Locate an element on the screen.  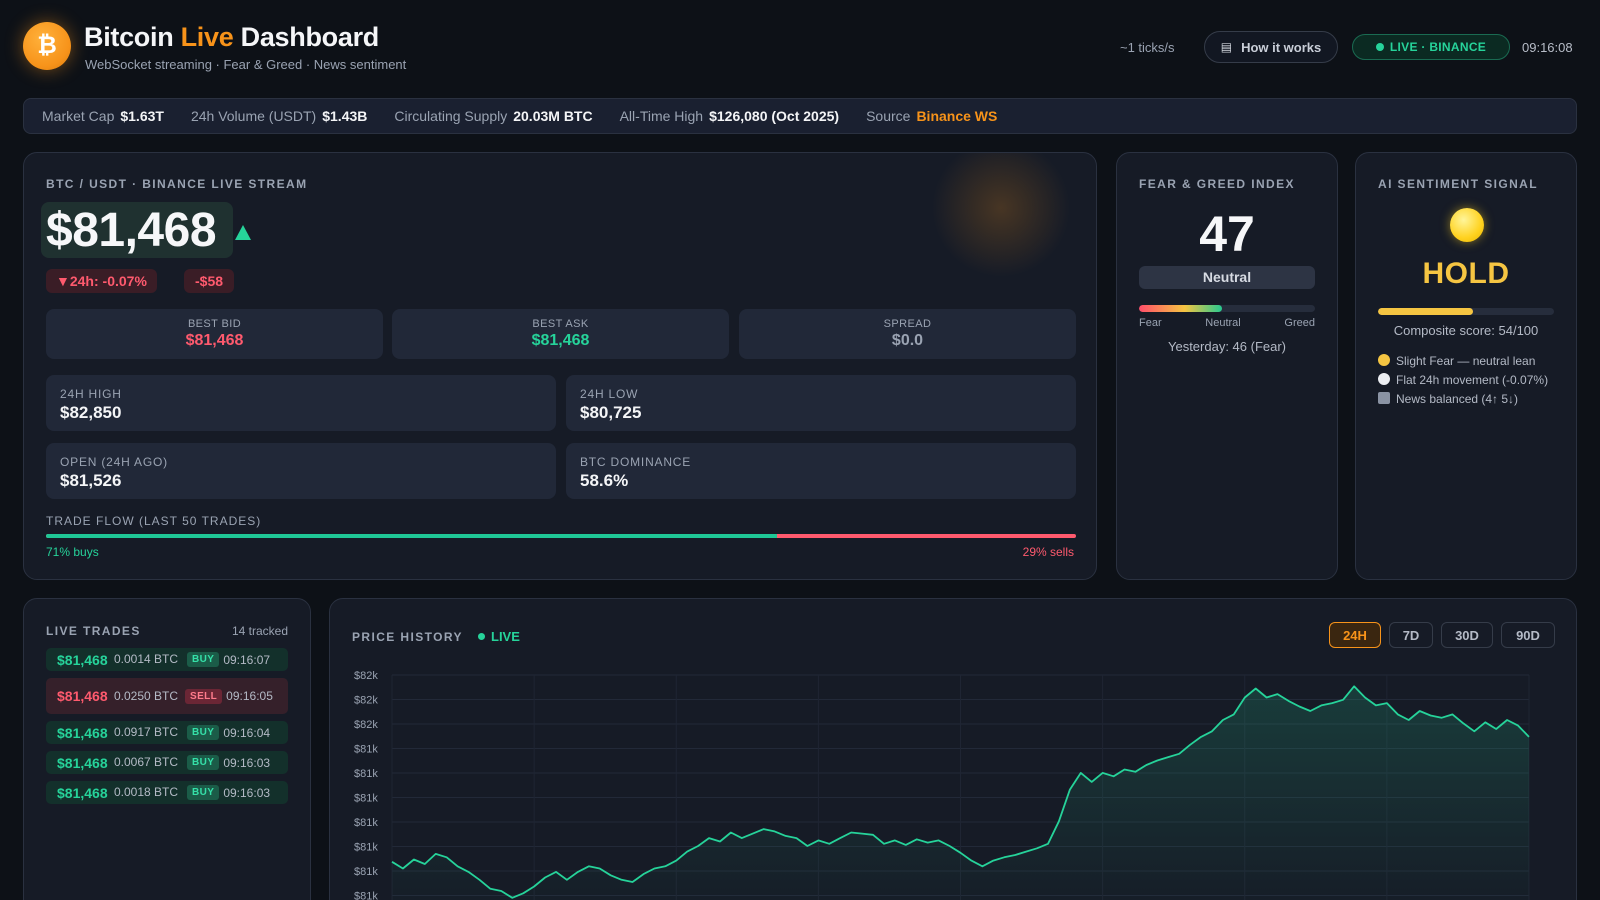
best-bid-value: $81,468 is located at coordinates (214, 340).